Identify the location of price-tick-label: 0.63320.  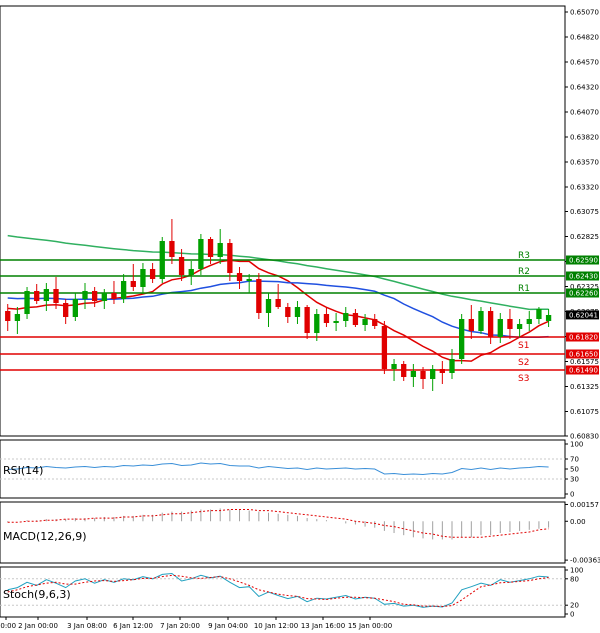
(584, 188).